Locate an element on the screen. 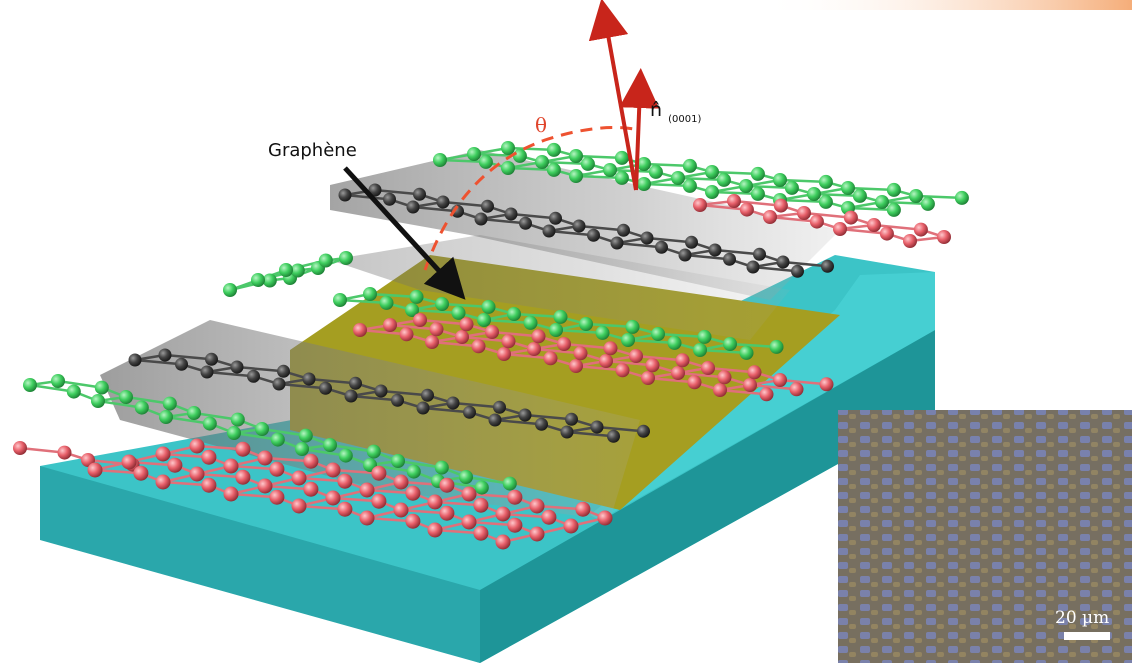 The image size is (1132, 663). graphene-label: Graphène is located at coordinates (312, 150).